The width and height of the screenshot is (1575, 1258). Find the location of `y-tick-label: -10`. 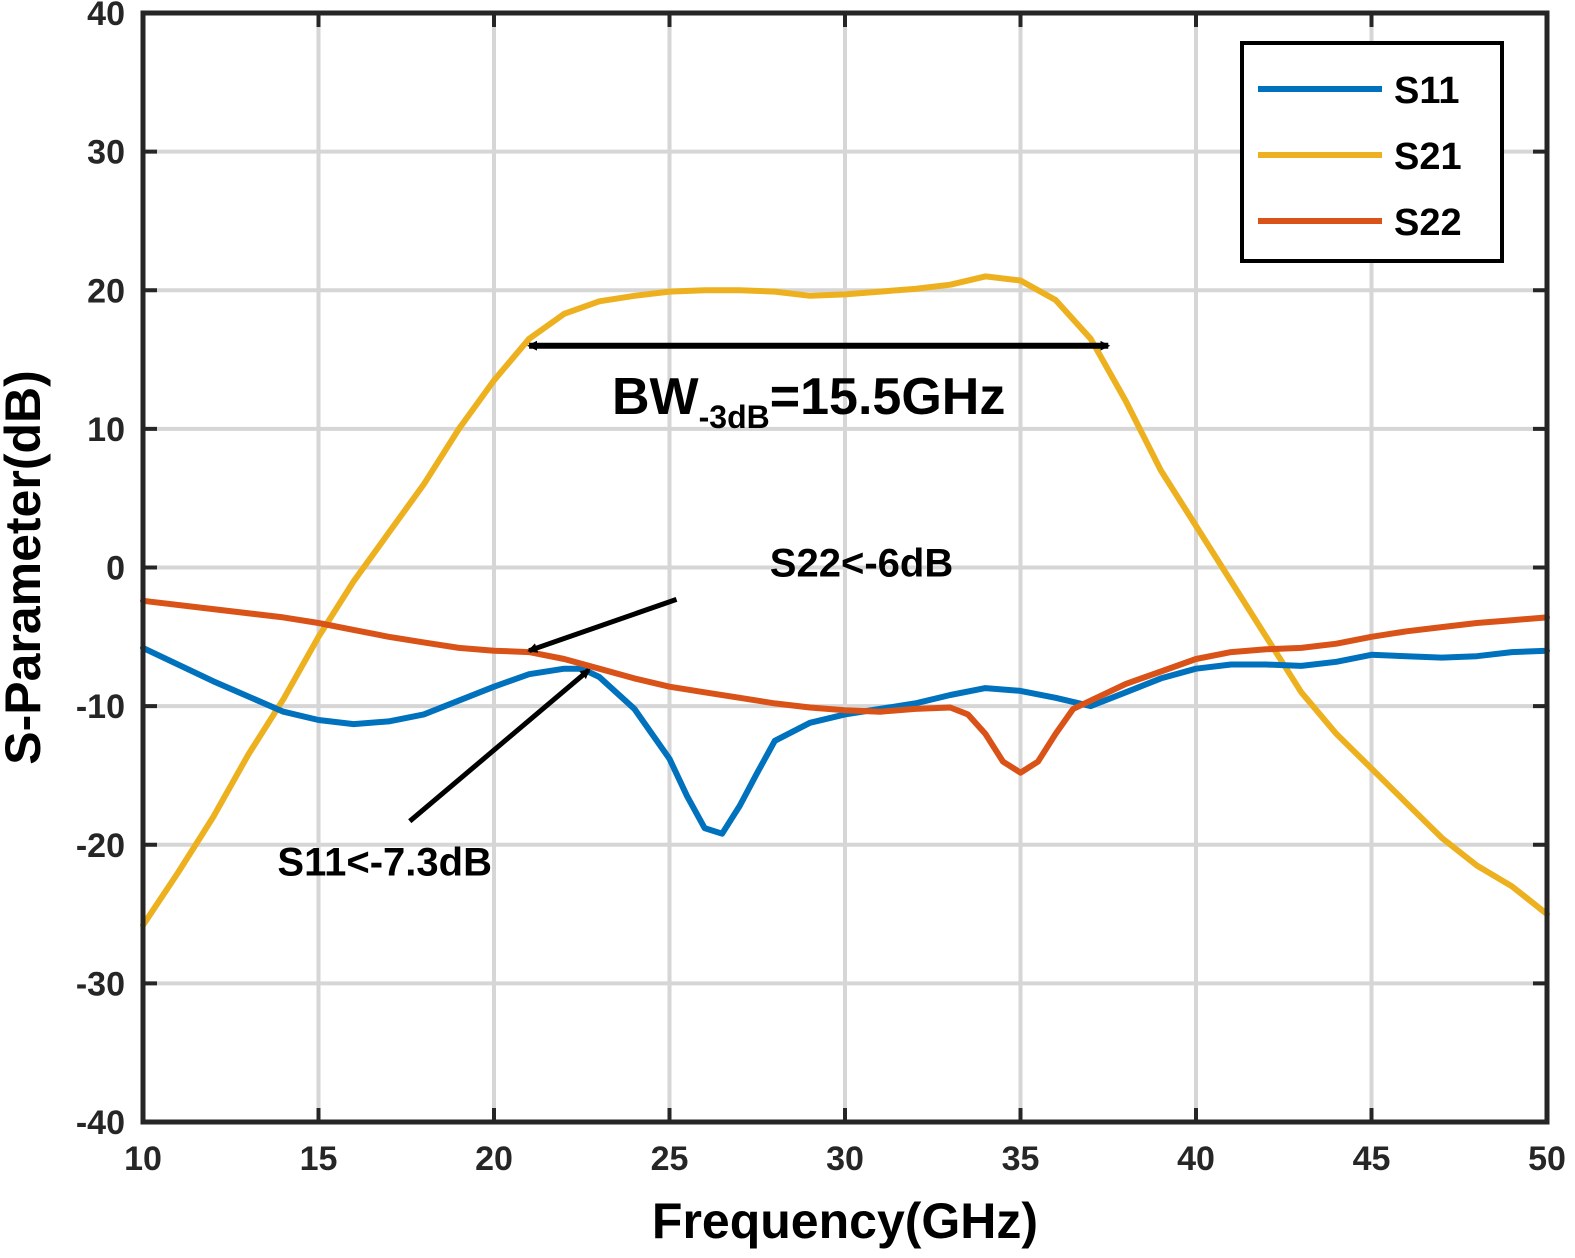

y-tick-label: -10 is located at coordinates (100, 707).